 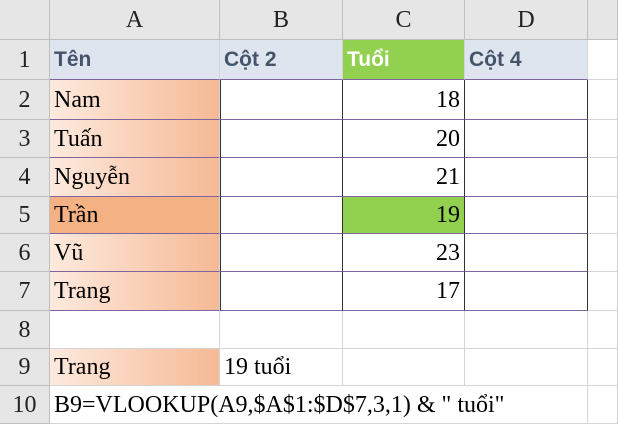 I want to click on age-cell: 20, so click(x=404, y=139).